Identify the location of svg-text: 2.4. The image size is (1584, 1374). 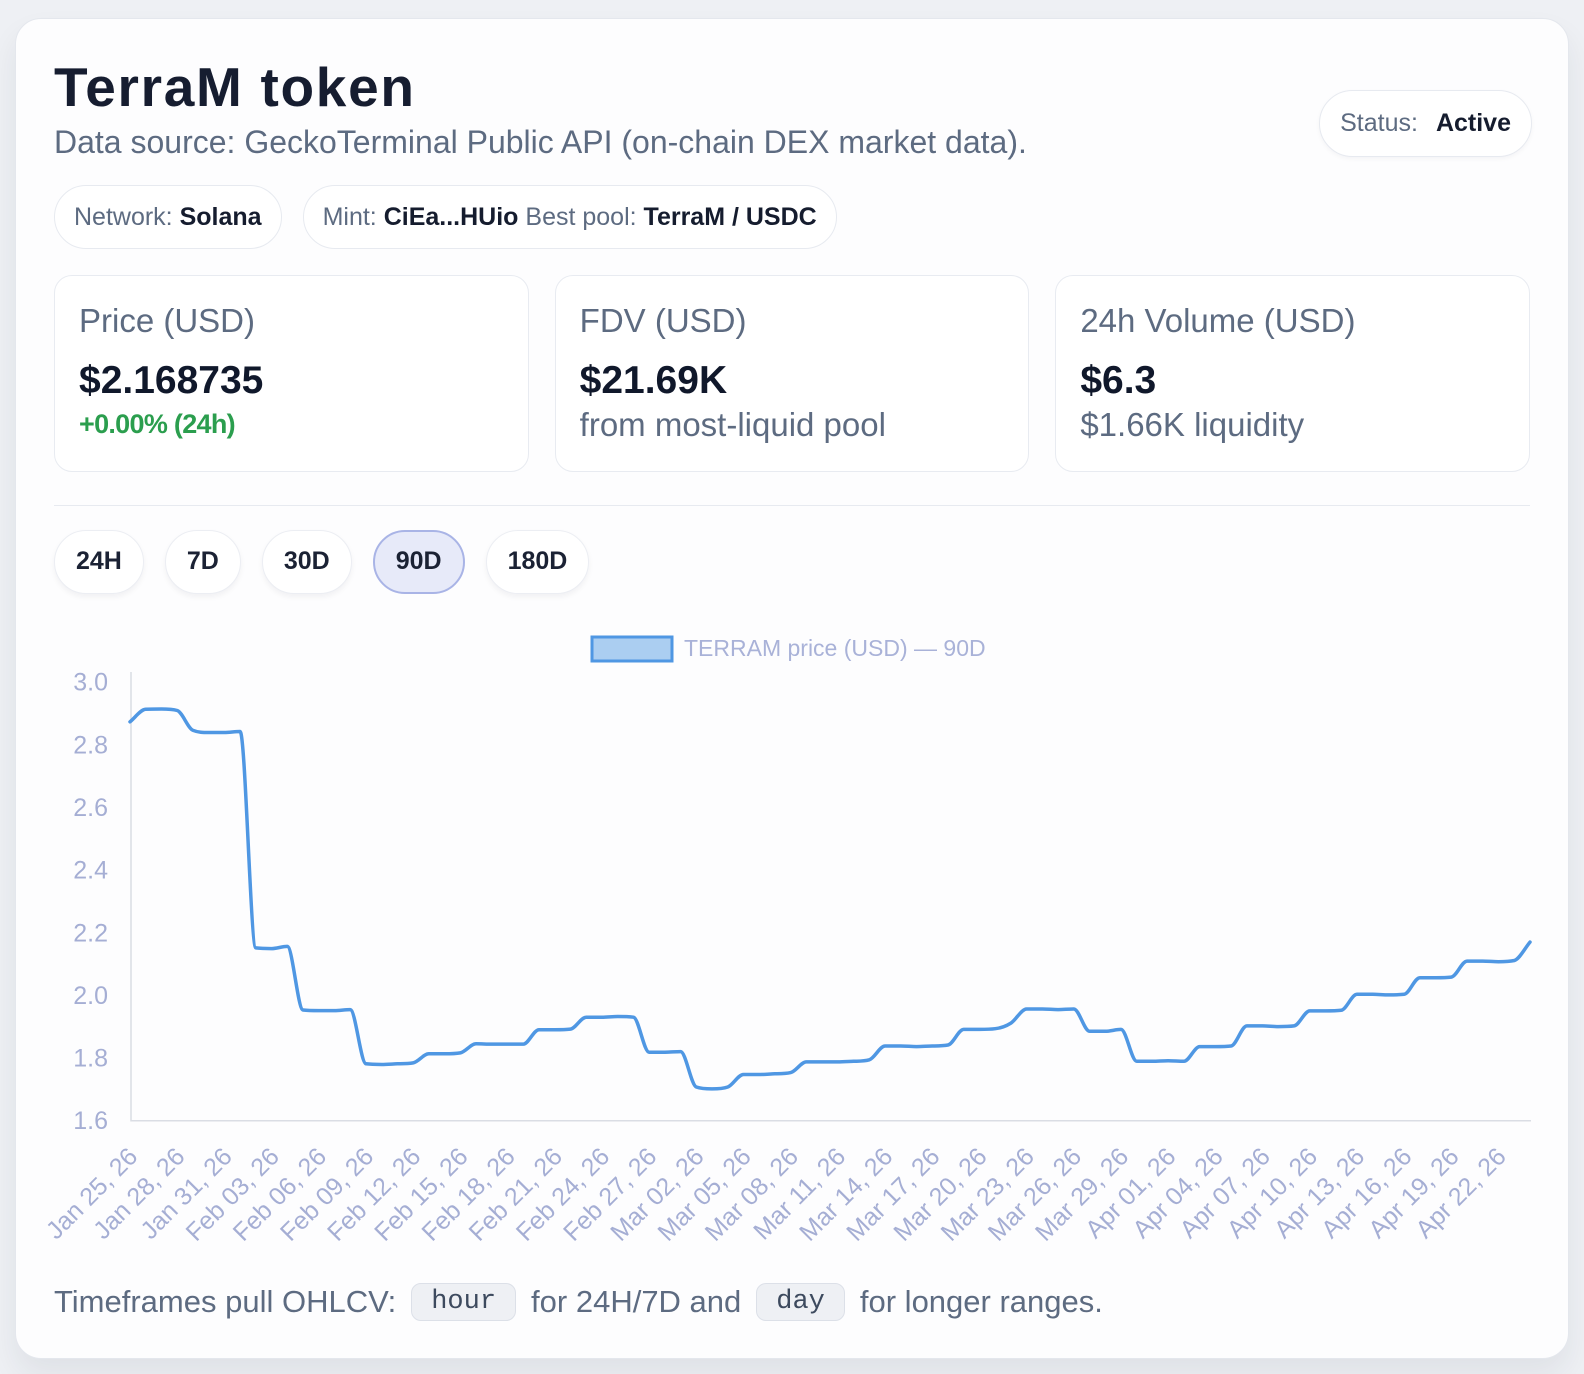
(90, 871).